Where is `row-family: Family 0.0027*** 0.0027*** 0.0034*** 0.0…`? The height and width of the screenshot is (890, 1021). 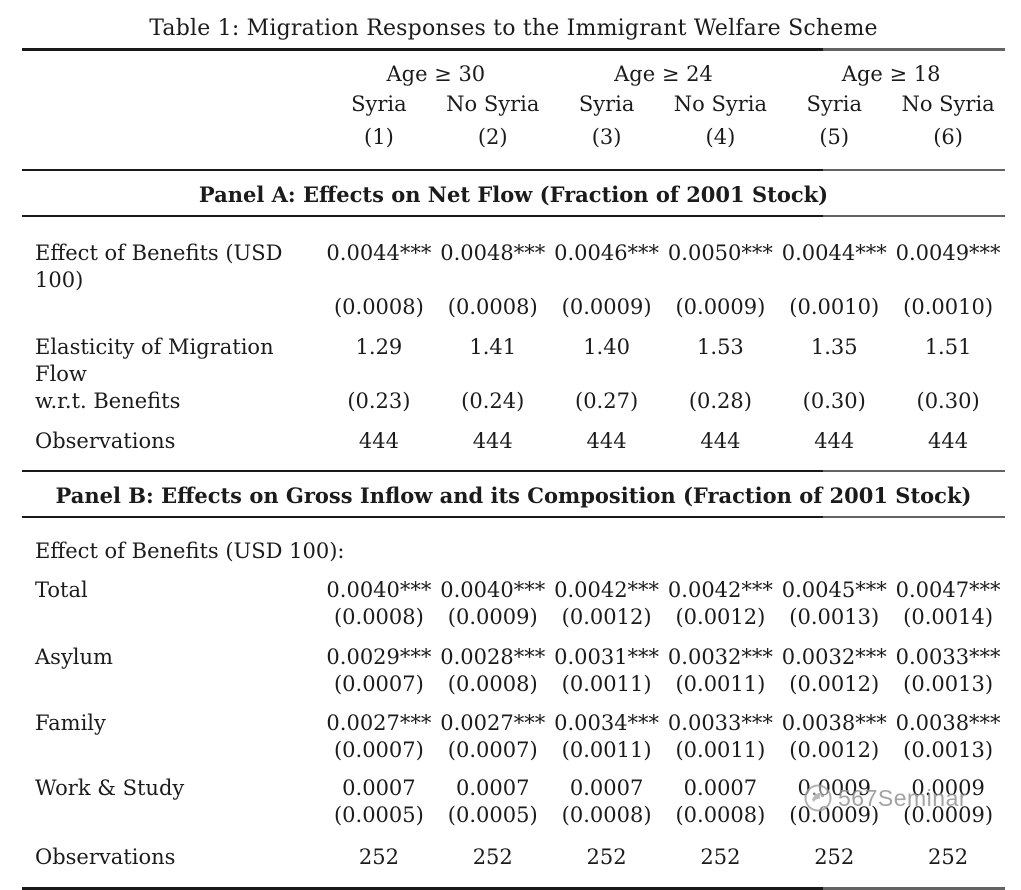 row-family: Family 0.0027*** 0.0027*** 0.0034*** 0.0… is located at coordinates (513, 723).